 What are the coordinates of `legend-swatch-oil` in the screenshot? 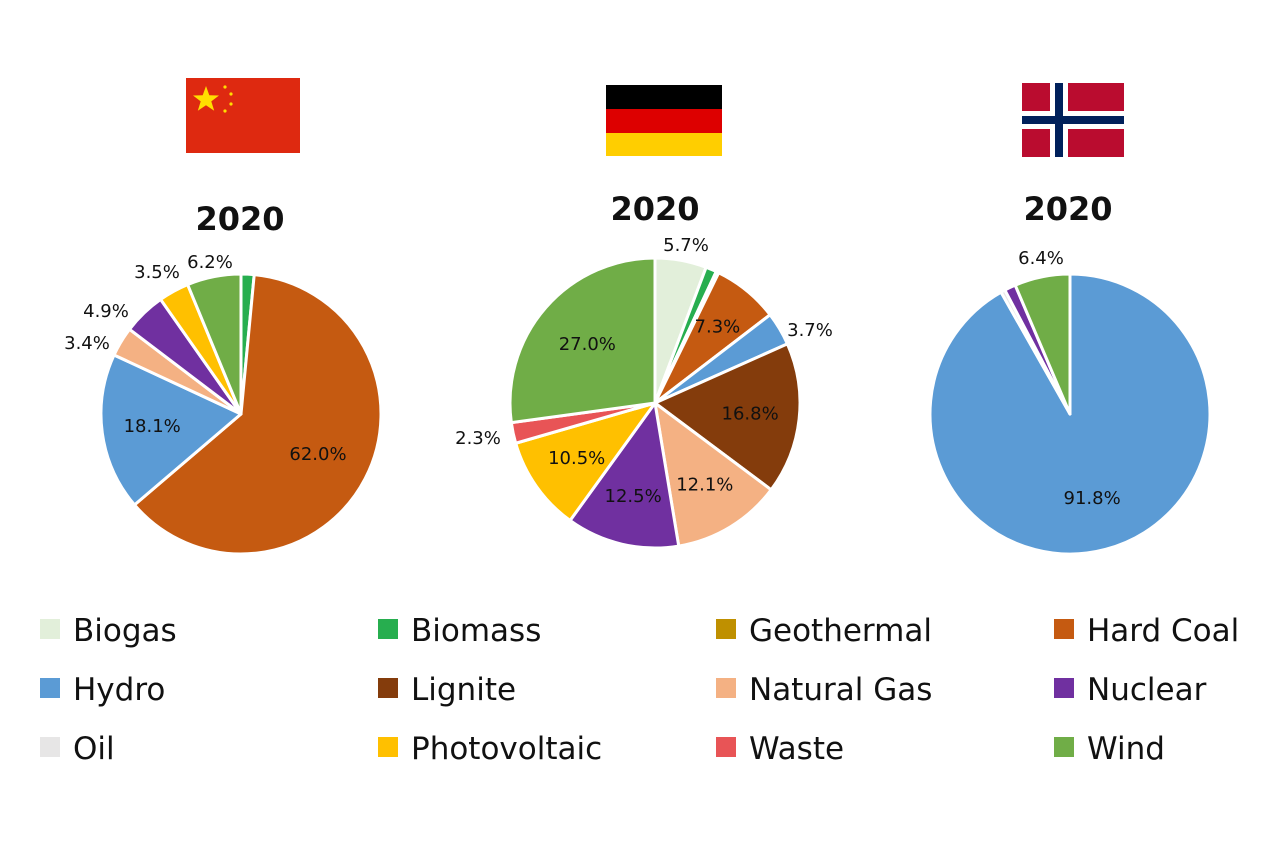 It's located at (50, 747).